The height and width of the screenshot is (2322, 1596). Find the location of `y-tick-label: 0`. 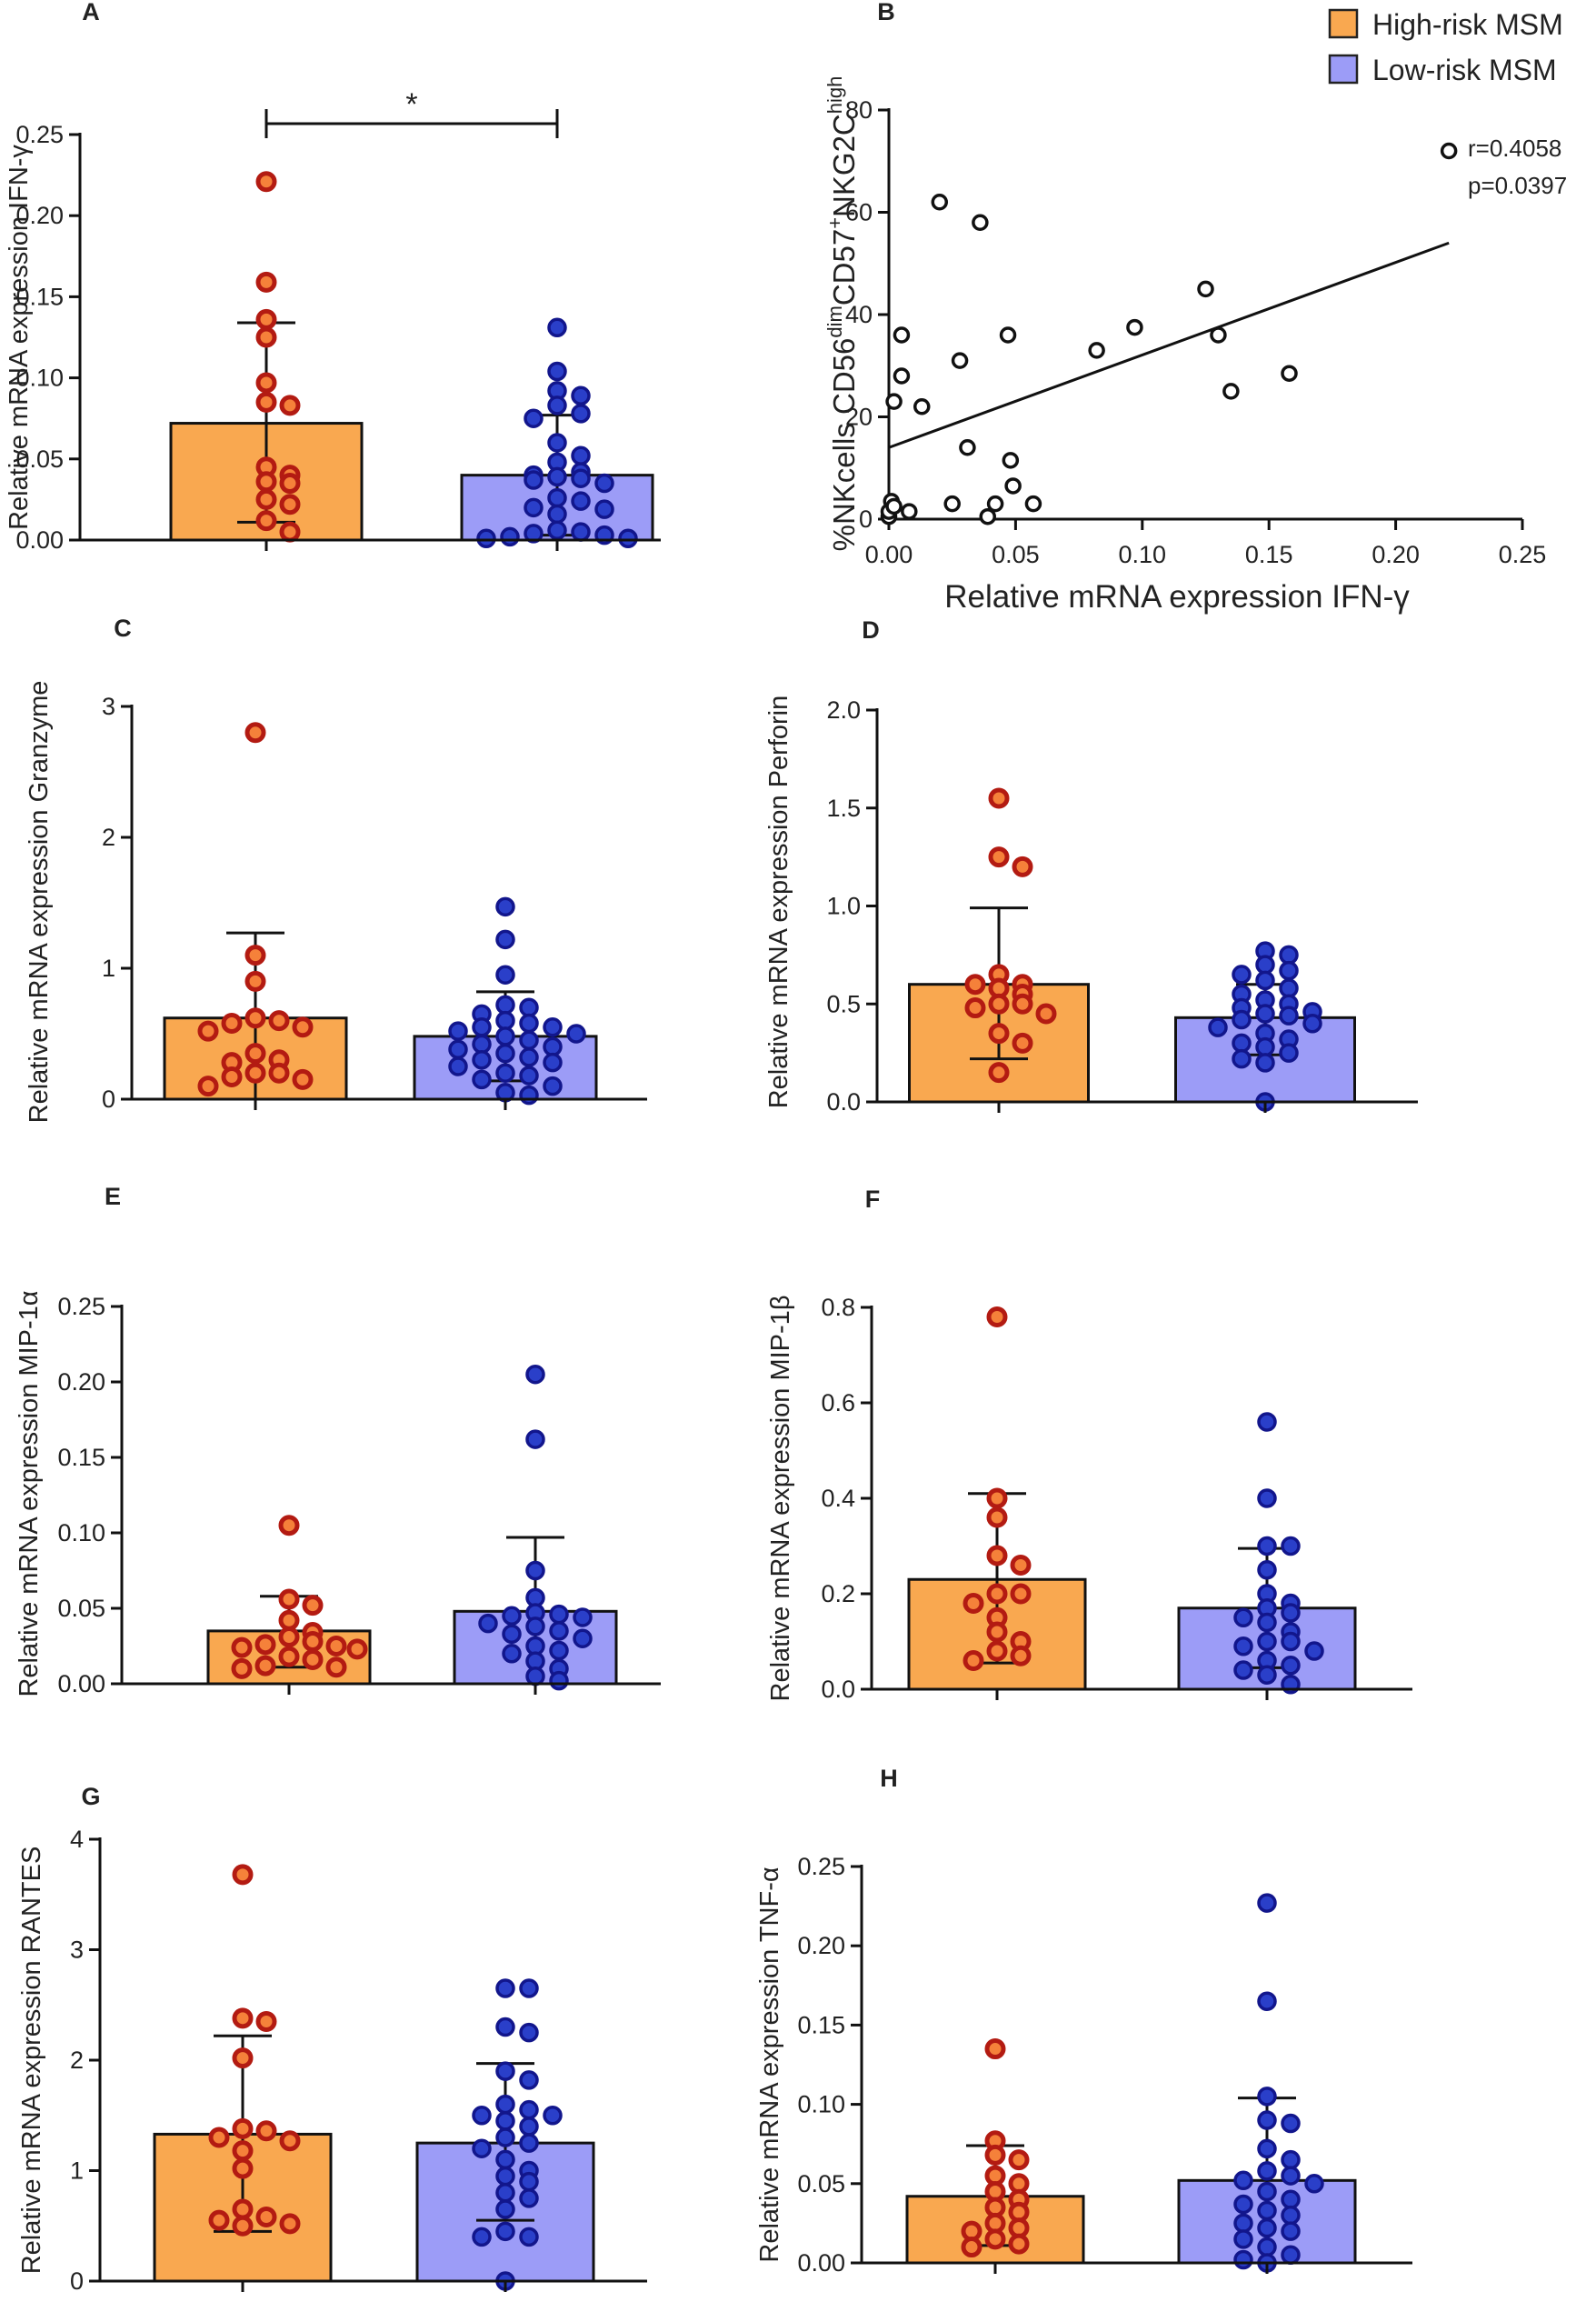

y-tick-label: 0 is located at coordinates (108, 1099).